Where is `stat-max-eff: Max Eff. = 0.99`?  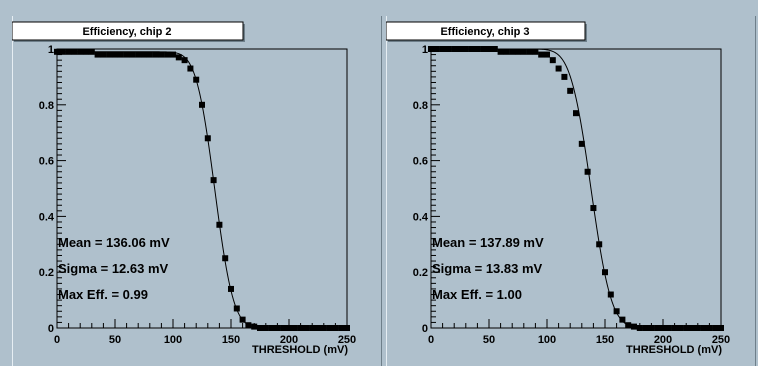
stat-max-eff: Max Eff. = 0.99 is located at coordinates (103, 294).